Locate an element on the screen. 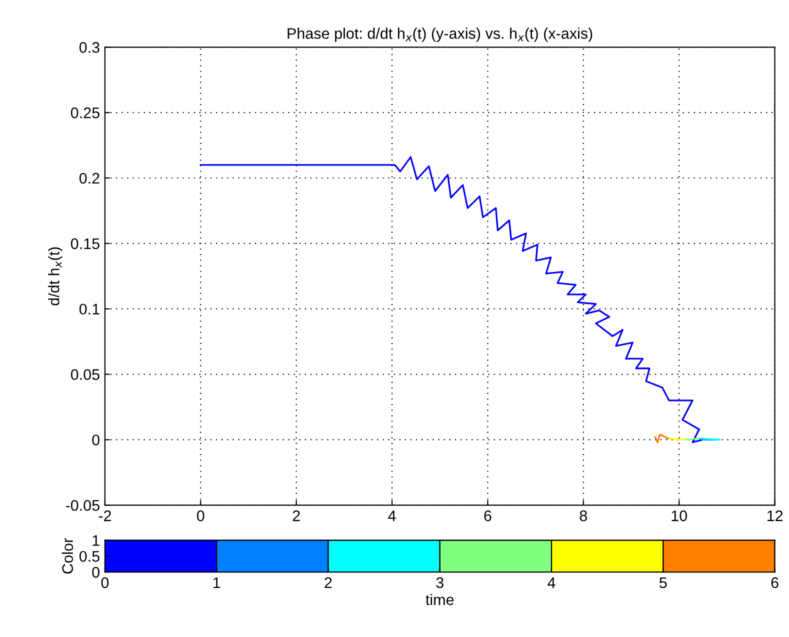 Image resolution: width=789 pixels, height=637 pixels. y-tick-label: 0.25 is located at coordinates (85, 112).